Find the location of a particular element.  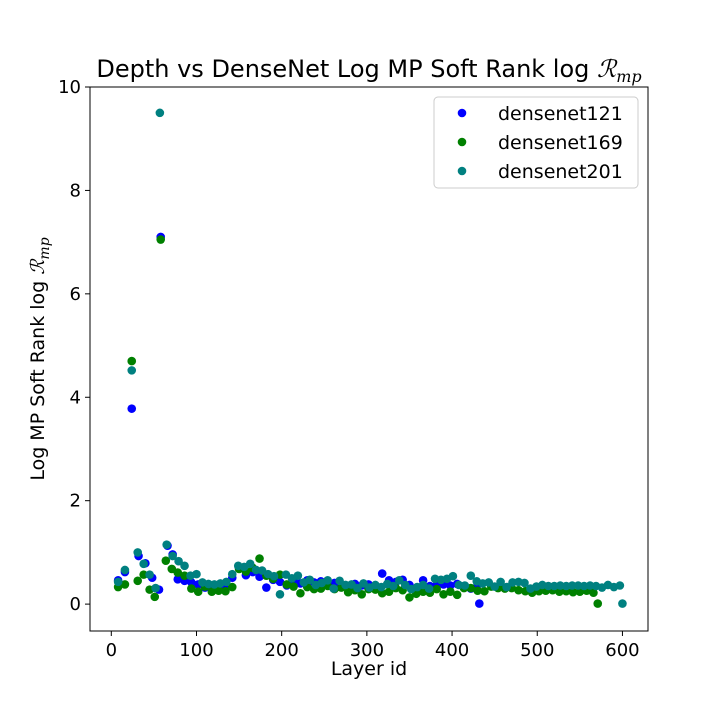

x-tick-label: 500 is located at coordinates (537, 650).